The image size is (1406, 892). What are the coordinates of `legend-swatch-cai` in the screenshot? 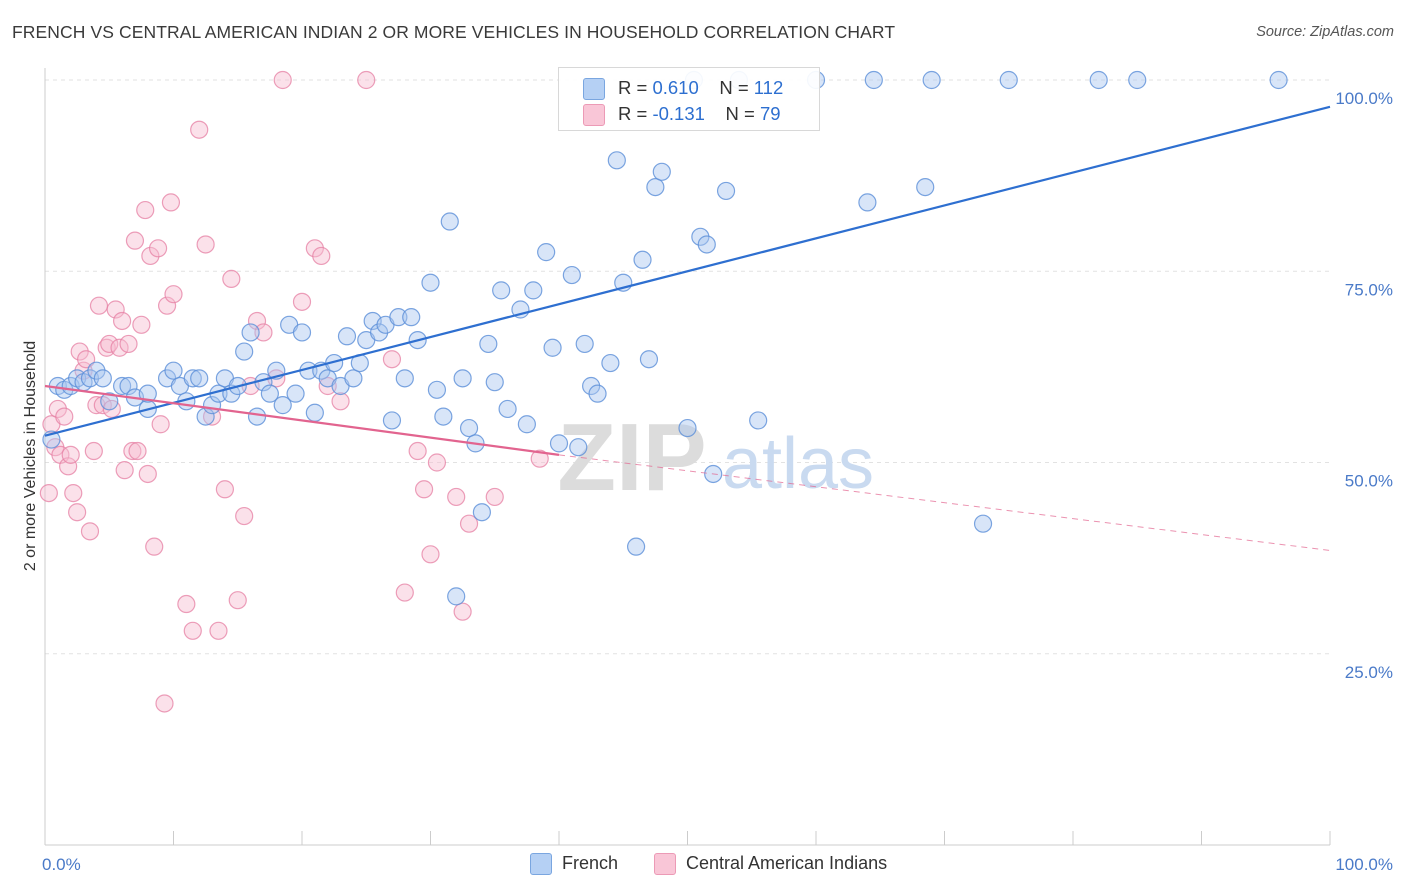 It's located at (594, 115).